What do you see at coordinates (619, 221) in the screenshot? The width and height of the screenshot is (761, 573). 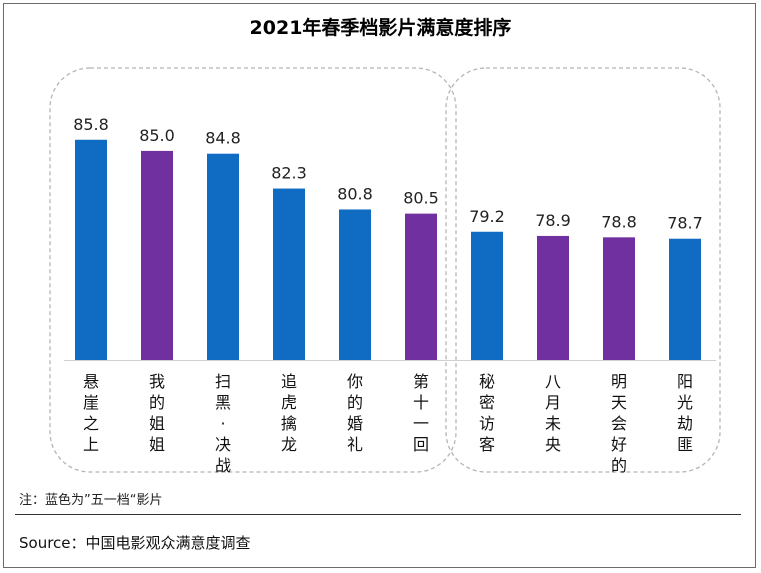 I see `data-label: 78.8` at bounding box center [619, 221].